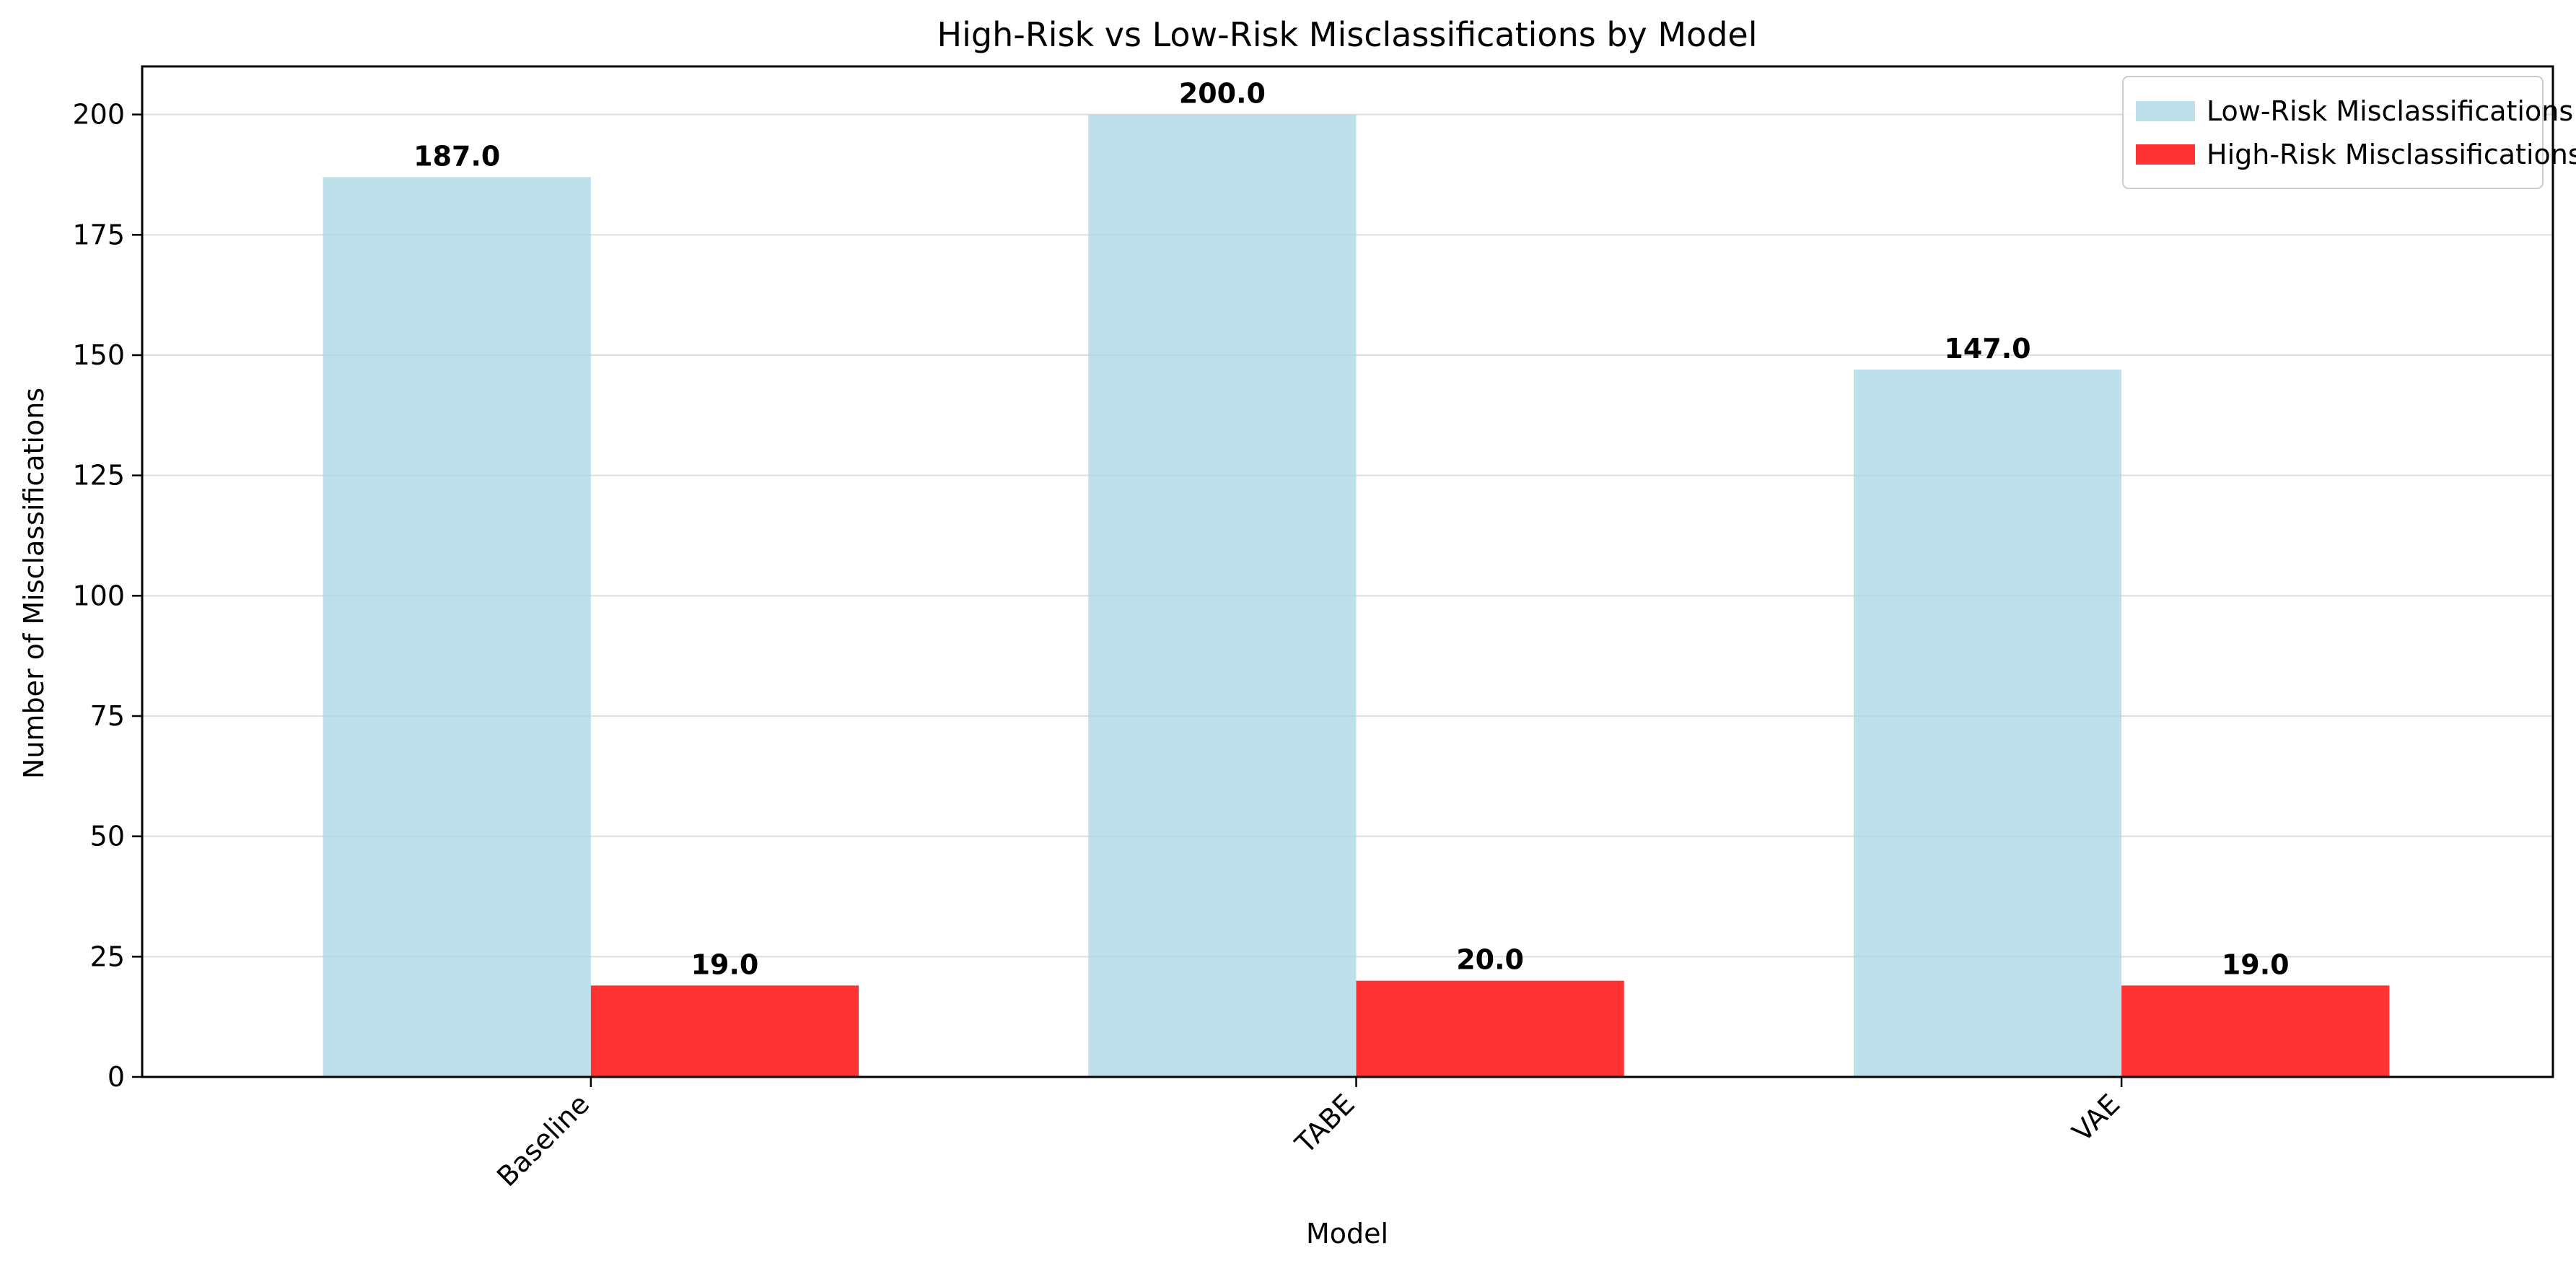 This screenshot has width=2576, height=1274. I want to click on y-ticks: 0 25 50 75 100 125 150 175 200, so click(107, 596).